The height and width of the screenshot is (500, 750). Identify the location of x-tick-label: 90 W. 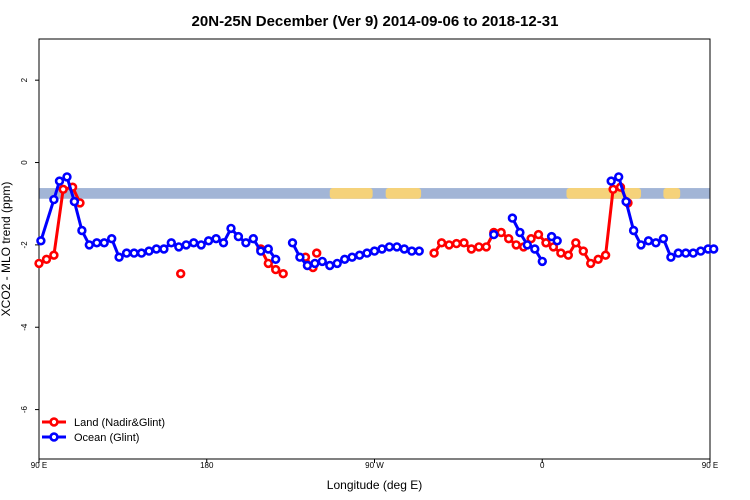
(374, 465).